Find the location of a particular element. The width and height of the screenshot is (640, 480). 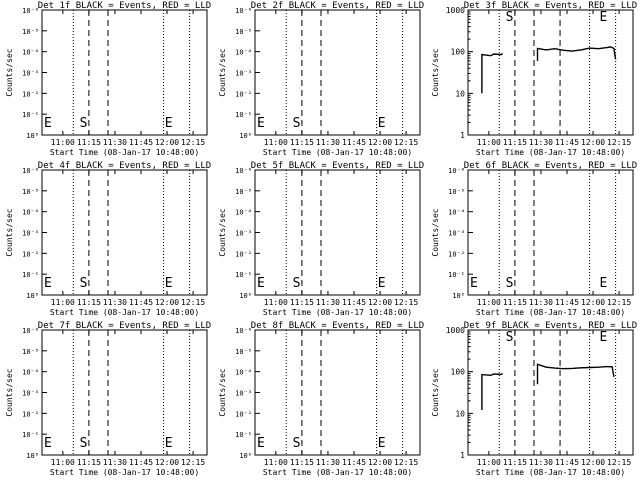

panel-title: Det 4f BLACK = Events, RED = LLD is located at coordinates (124, 166).